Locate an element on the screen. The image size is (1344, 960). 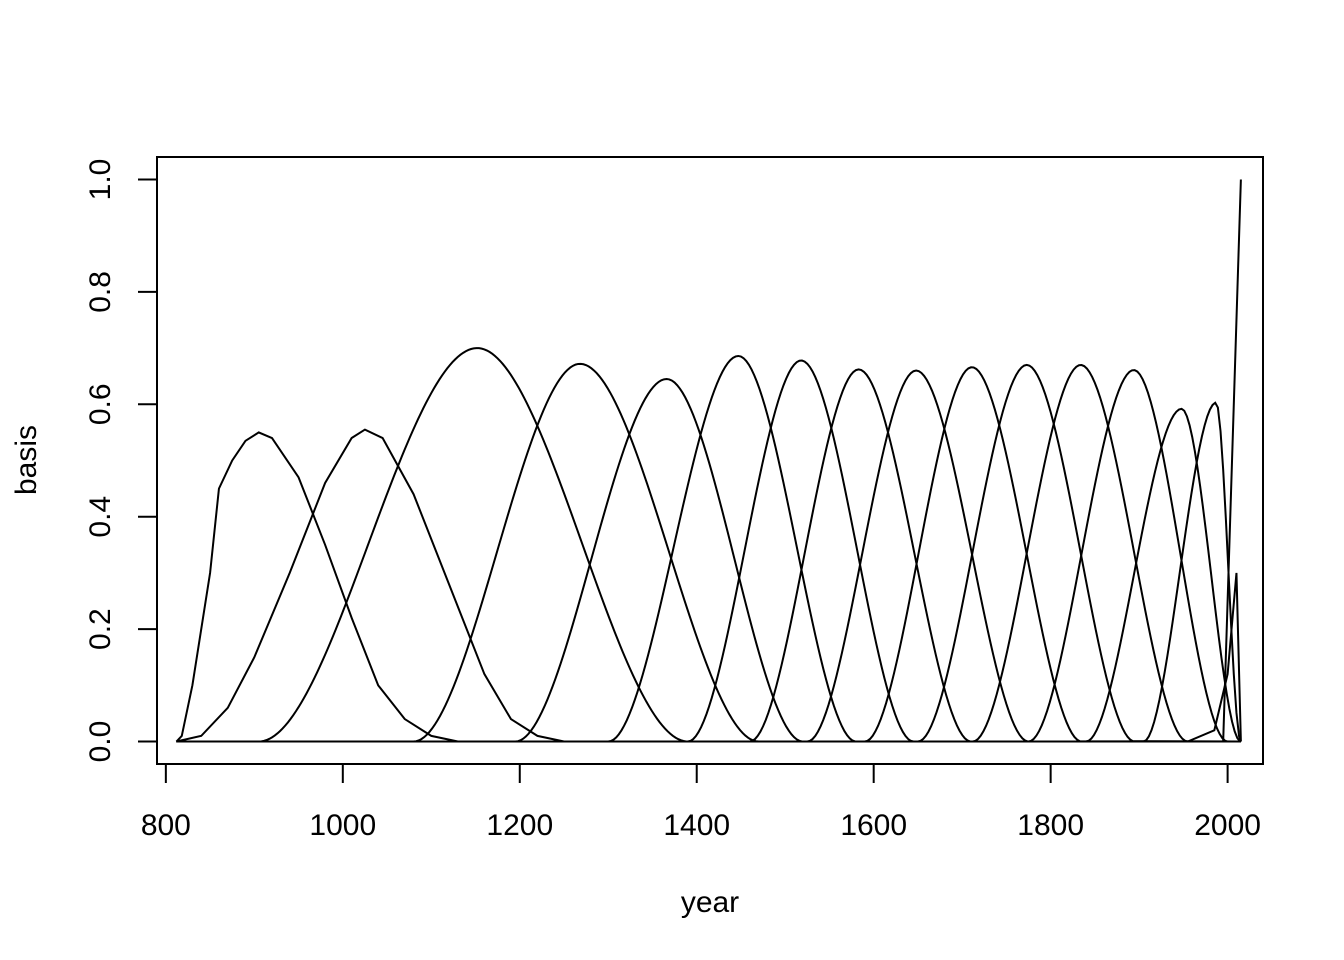
x-axis-label: year is located at coordinates (710, 902).